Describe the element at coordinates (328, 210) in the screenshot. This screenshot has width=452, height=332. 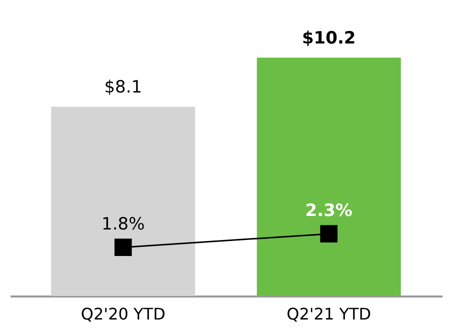
I see `data-label: 2.3%` at that location.